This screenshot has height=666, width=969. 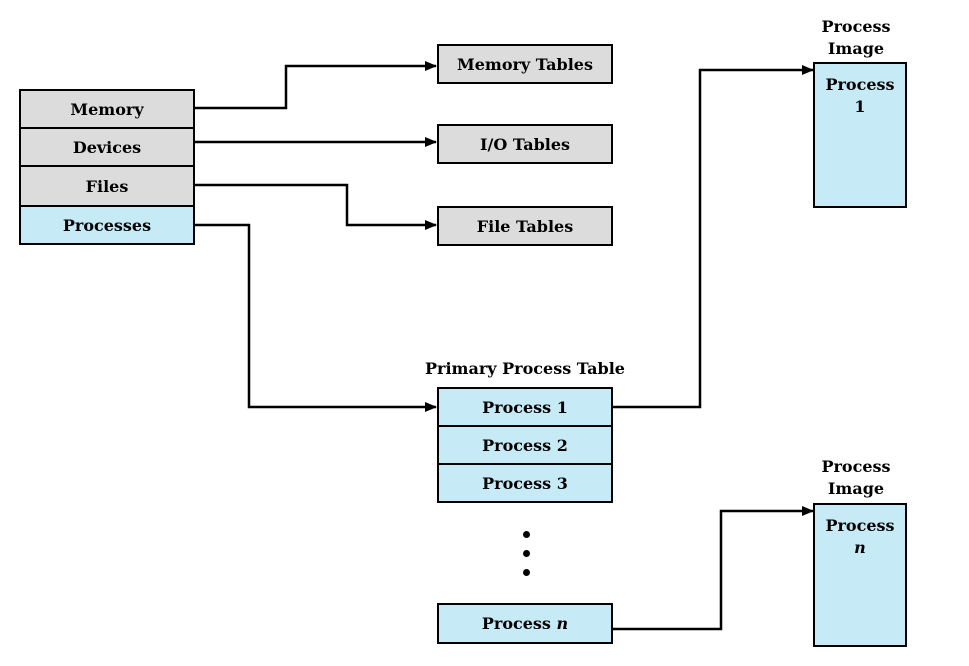 I want to click on primary-table-row-3-label: Process 3, so click(x=525, y=483).